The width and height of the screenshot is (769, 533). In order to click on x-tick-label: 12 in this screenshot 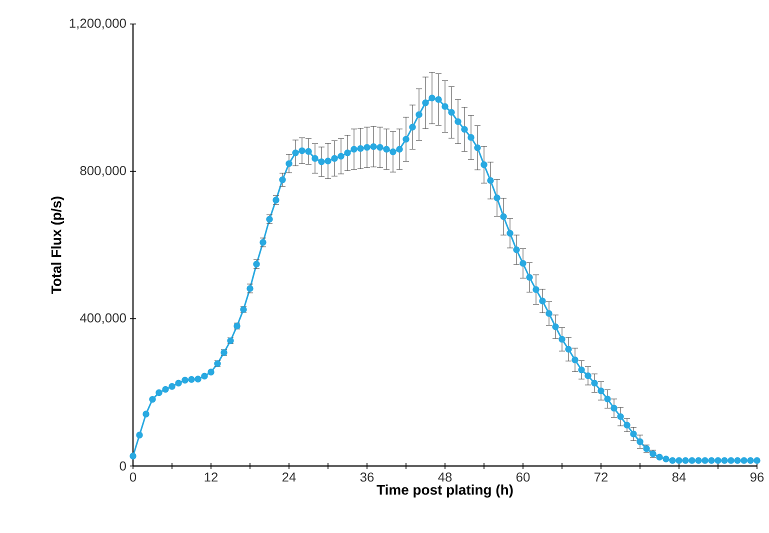, I will do `click(211, 477)`.